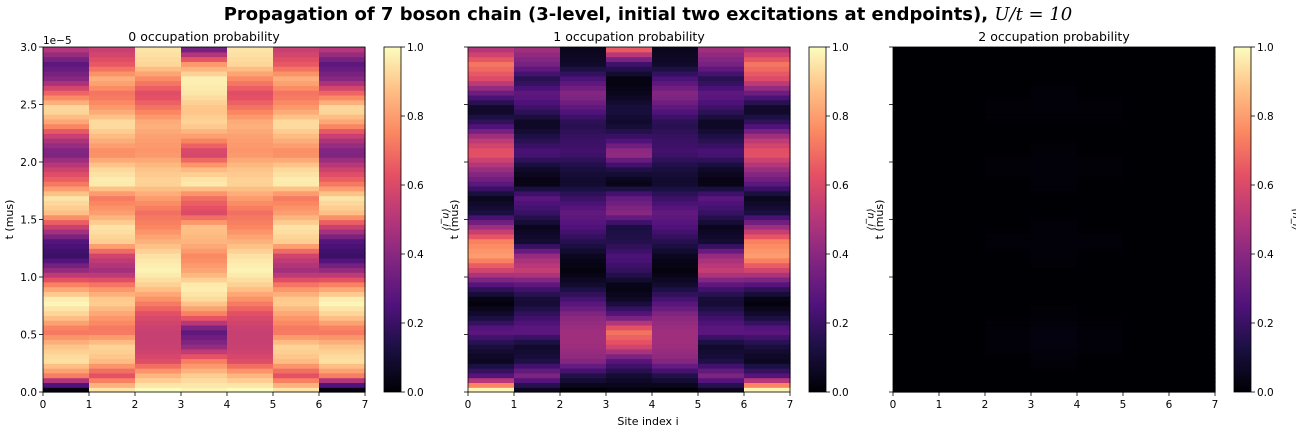  What do you see at coordinates (204, 36) in the screenshot?
I see `panel-title: 0 occupation probability` at bounding box center [204, 36].